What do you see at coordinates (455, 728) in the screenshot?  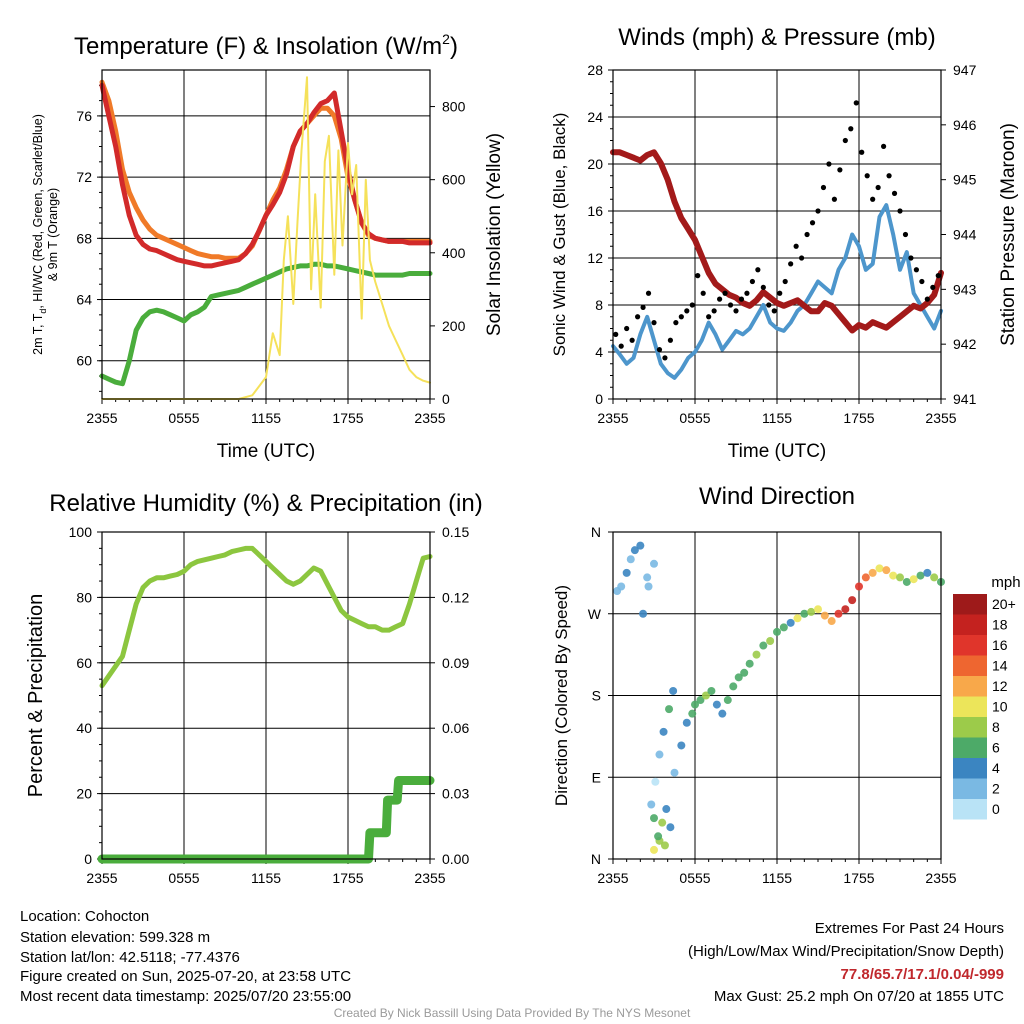 I see `rh-y2tick-label: 0.06` at bounding box center [455, 728].